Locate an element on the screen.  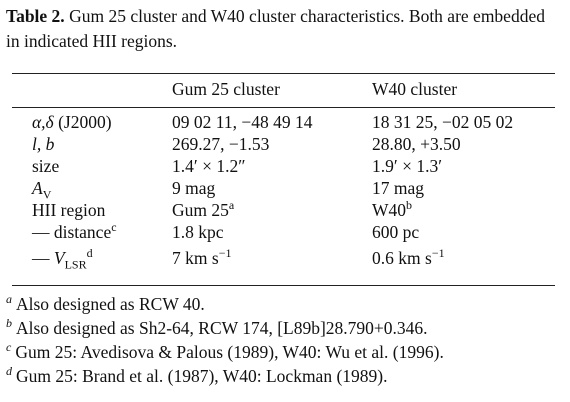
cell-text: 600 pc is located at coordinates (396, 232).